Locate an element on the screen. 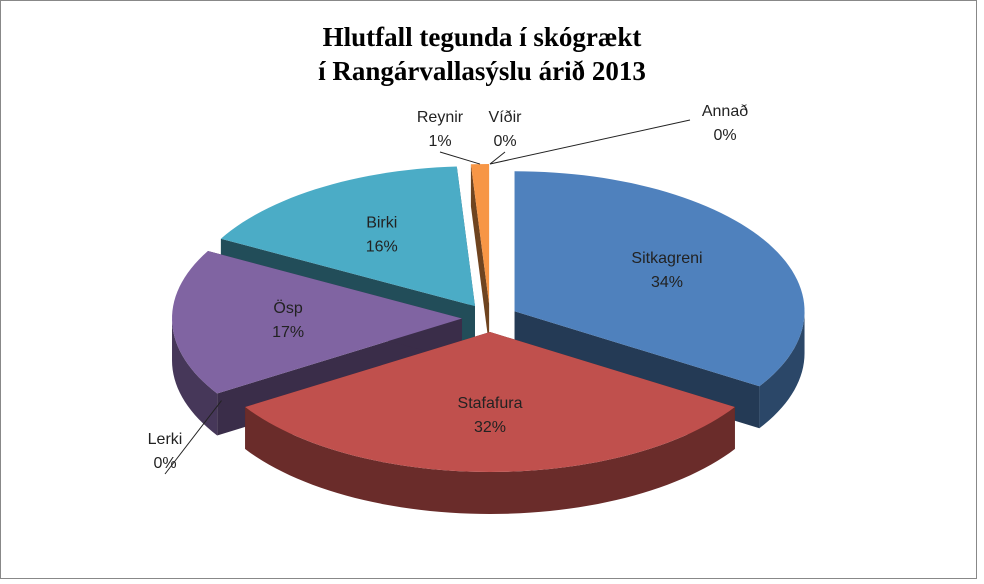 The width and height of the screenshot is (984, 584). slice-side is located at coordinates (480, 255).